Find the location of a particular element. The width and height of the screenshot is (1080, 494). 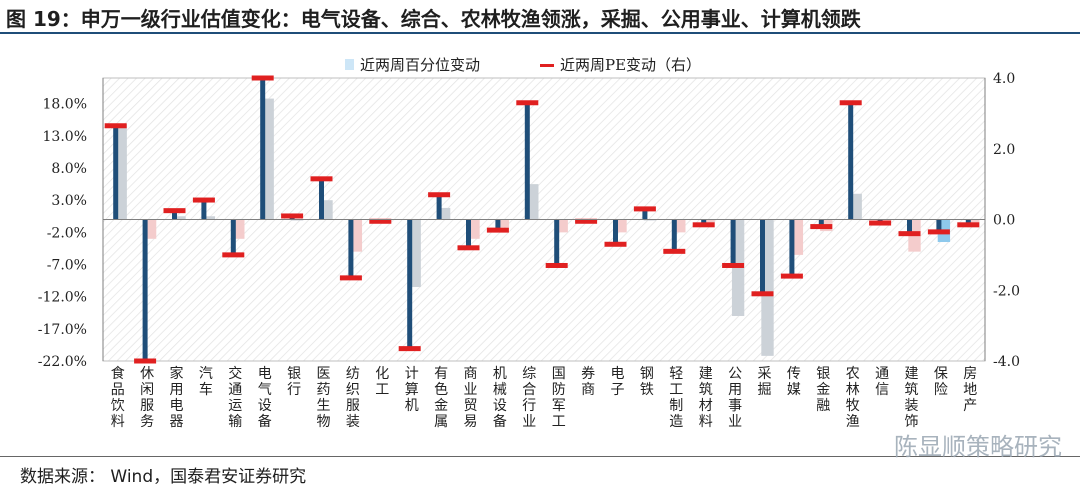

category-label: 化工 is located at coordinates (382, 382).